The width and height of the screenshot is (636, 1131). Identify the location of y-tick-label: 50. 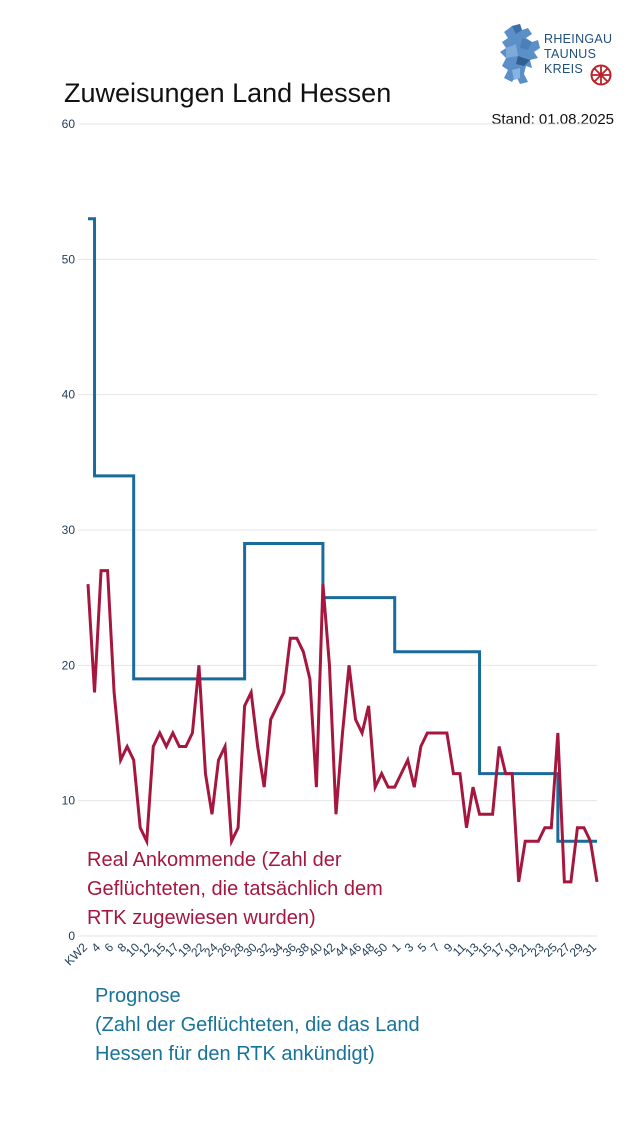
(69, 259).